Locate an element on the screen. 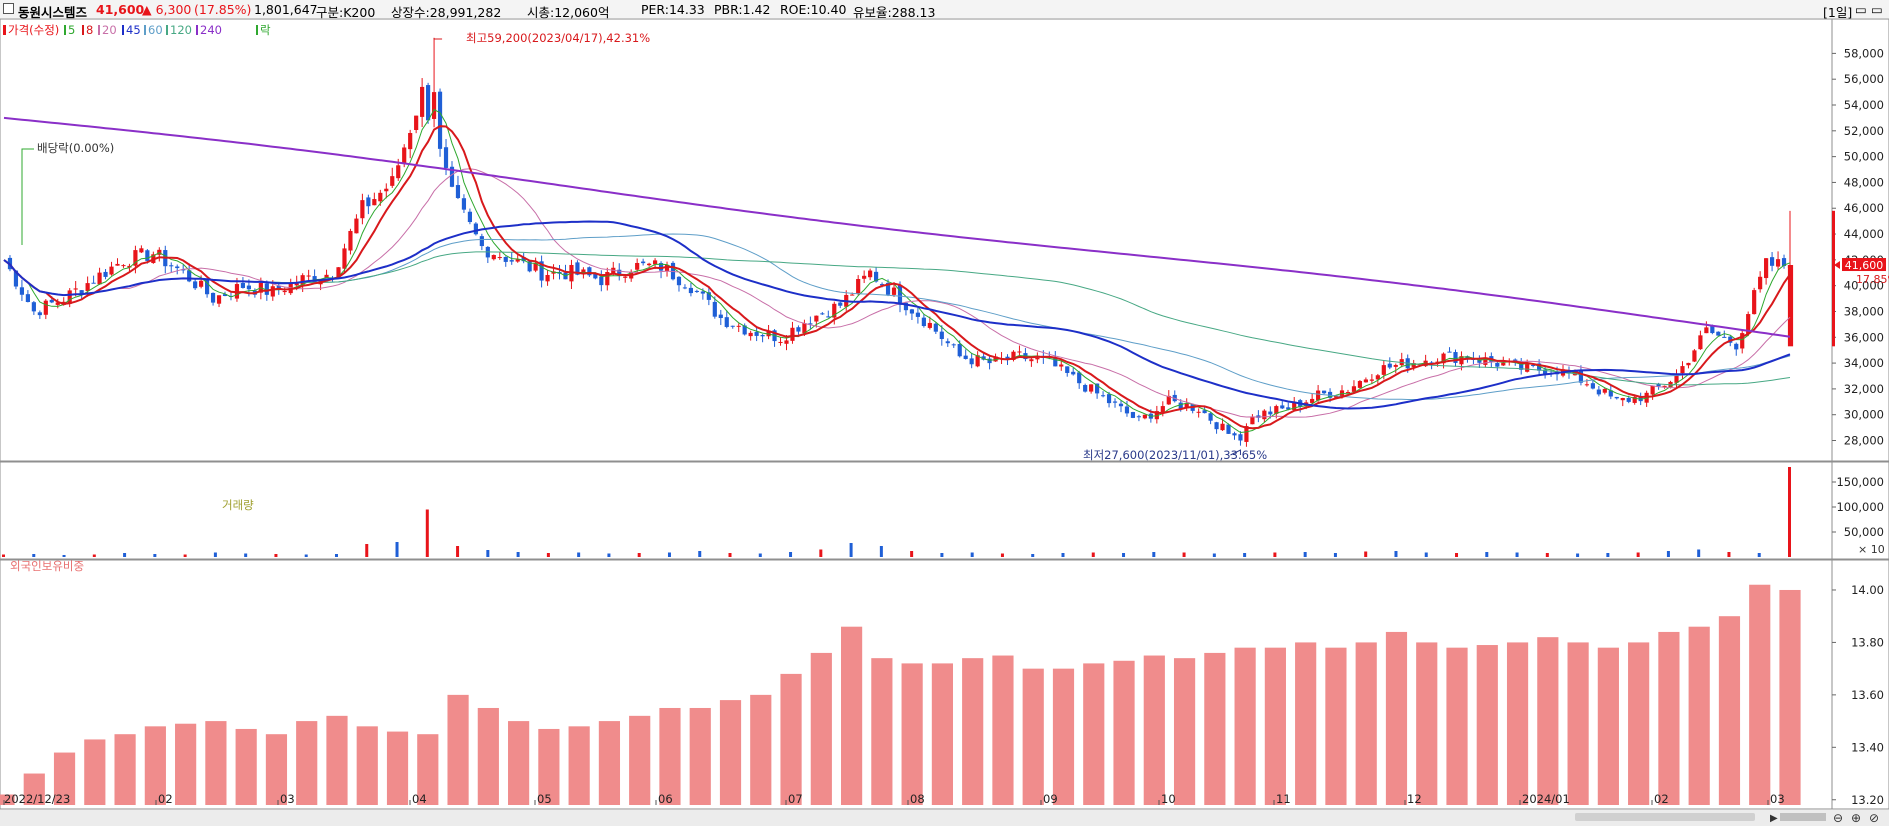 Image resolution: width=1889 pixels, height=826 pixels. minimize-icon: ▭ is located at coordinates (1861, 9).